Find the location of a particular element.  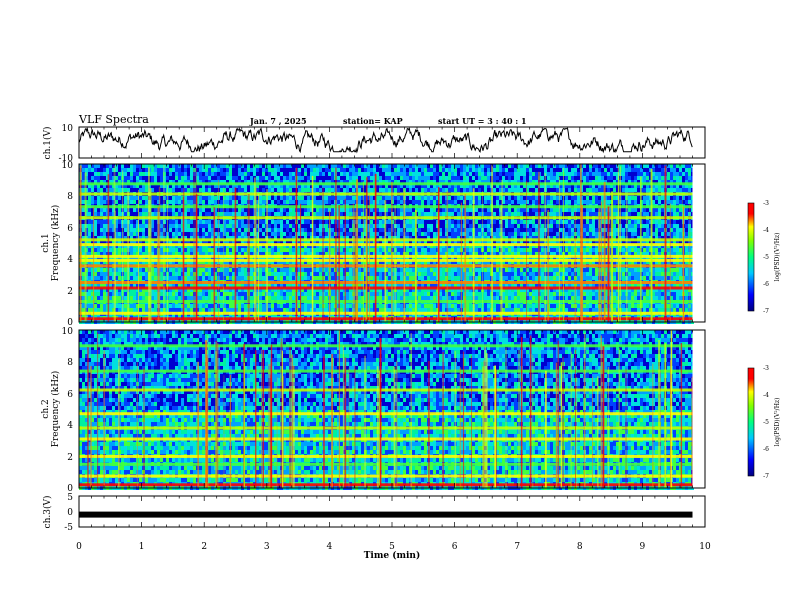

ch1-colorbar-label: log(PSD)(V²/Hz) is located at coordinates (777, 257).